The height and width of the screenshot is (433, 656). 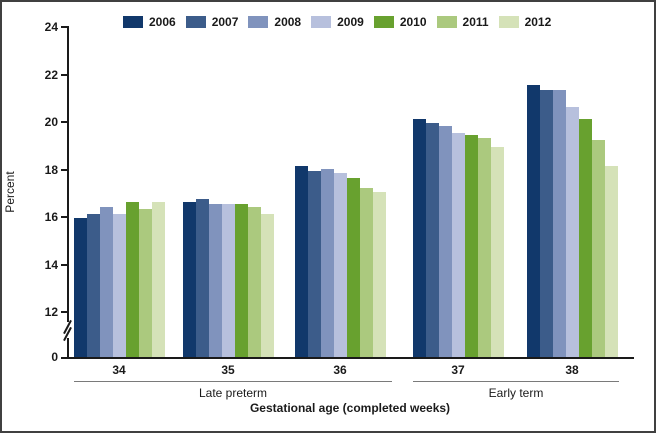 I want to click on bar-34wk-2008, so click(x=106, y=281).